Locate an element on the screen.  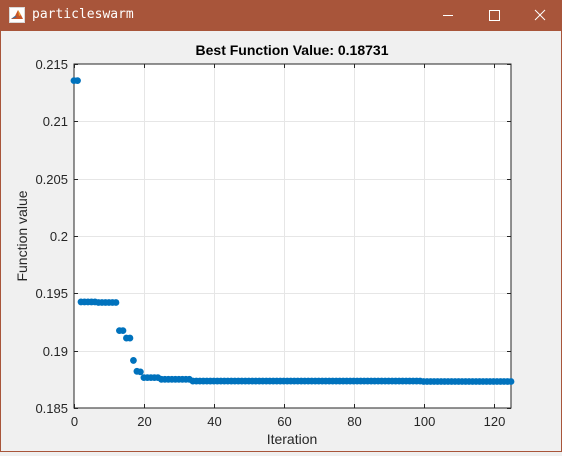
close-icon is located at coordinates (540, 15).